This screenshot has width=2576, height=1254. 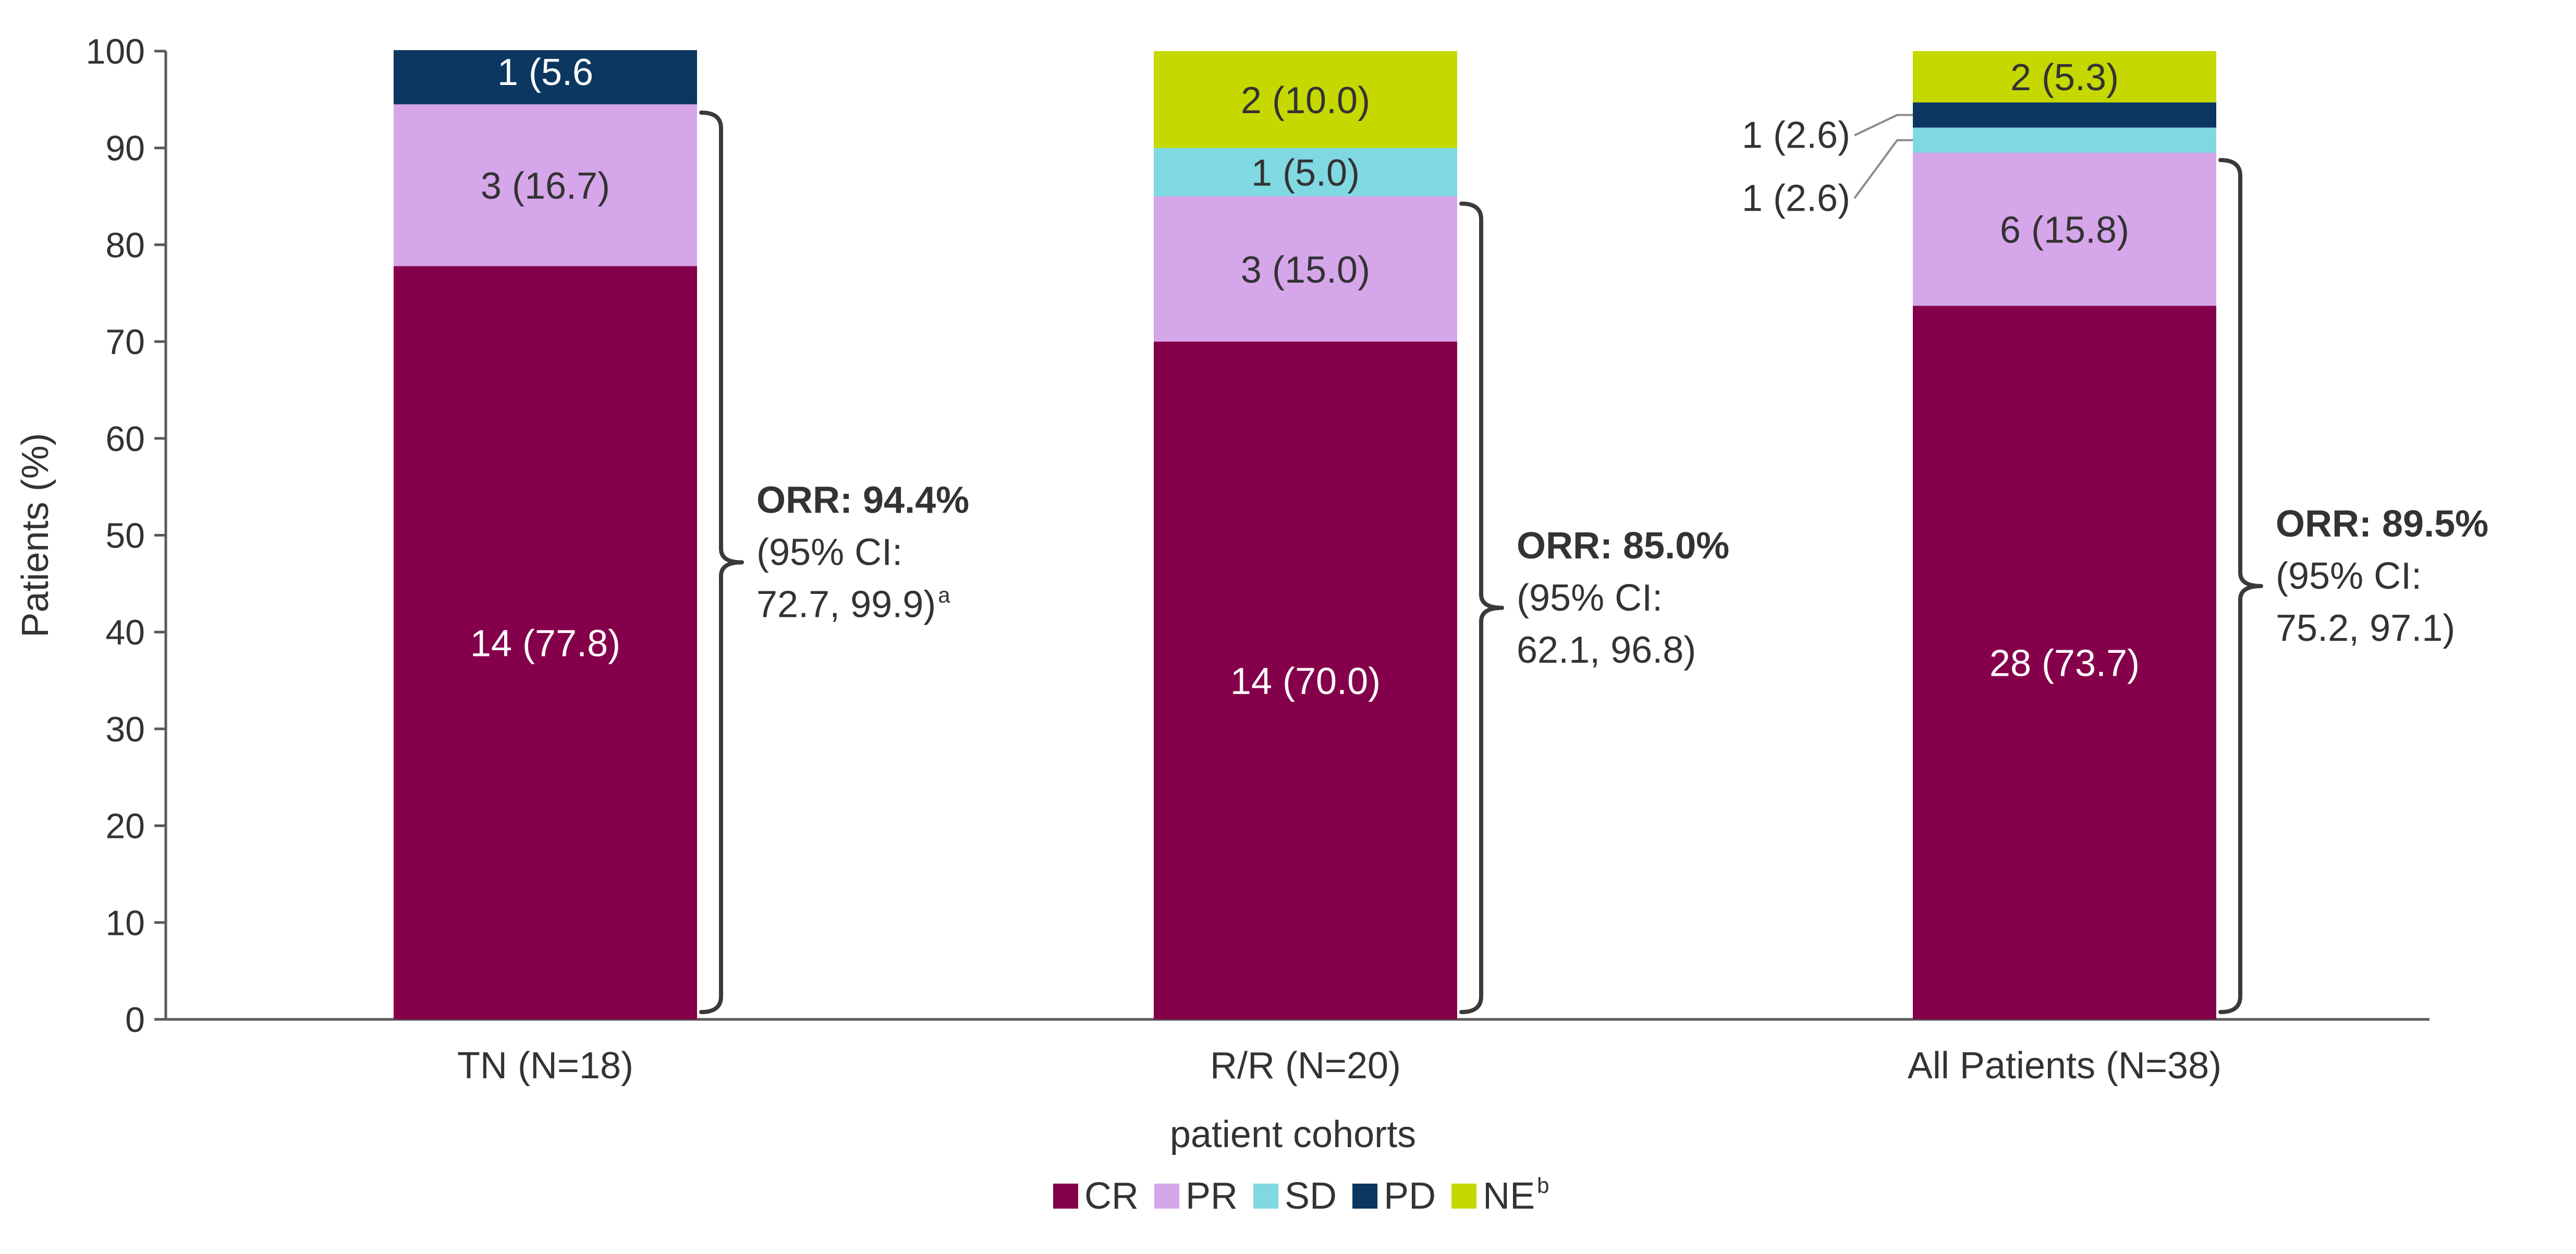 What do you see at coordinates (1410, 1196) in the screenshot?
I see `legend-label-pd: PD` at bounding box center [1410, 1196].